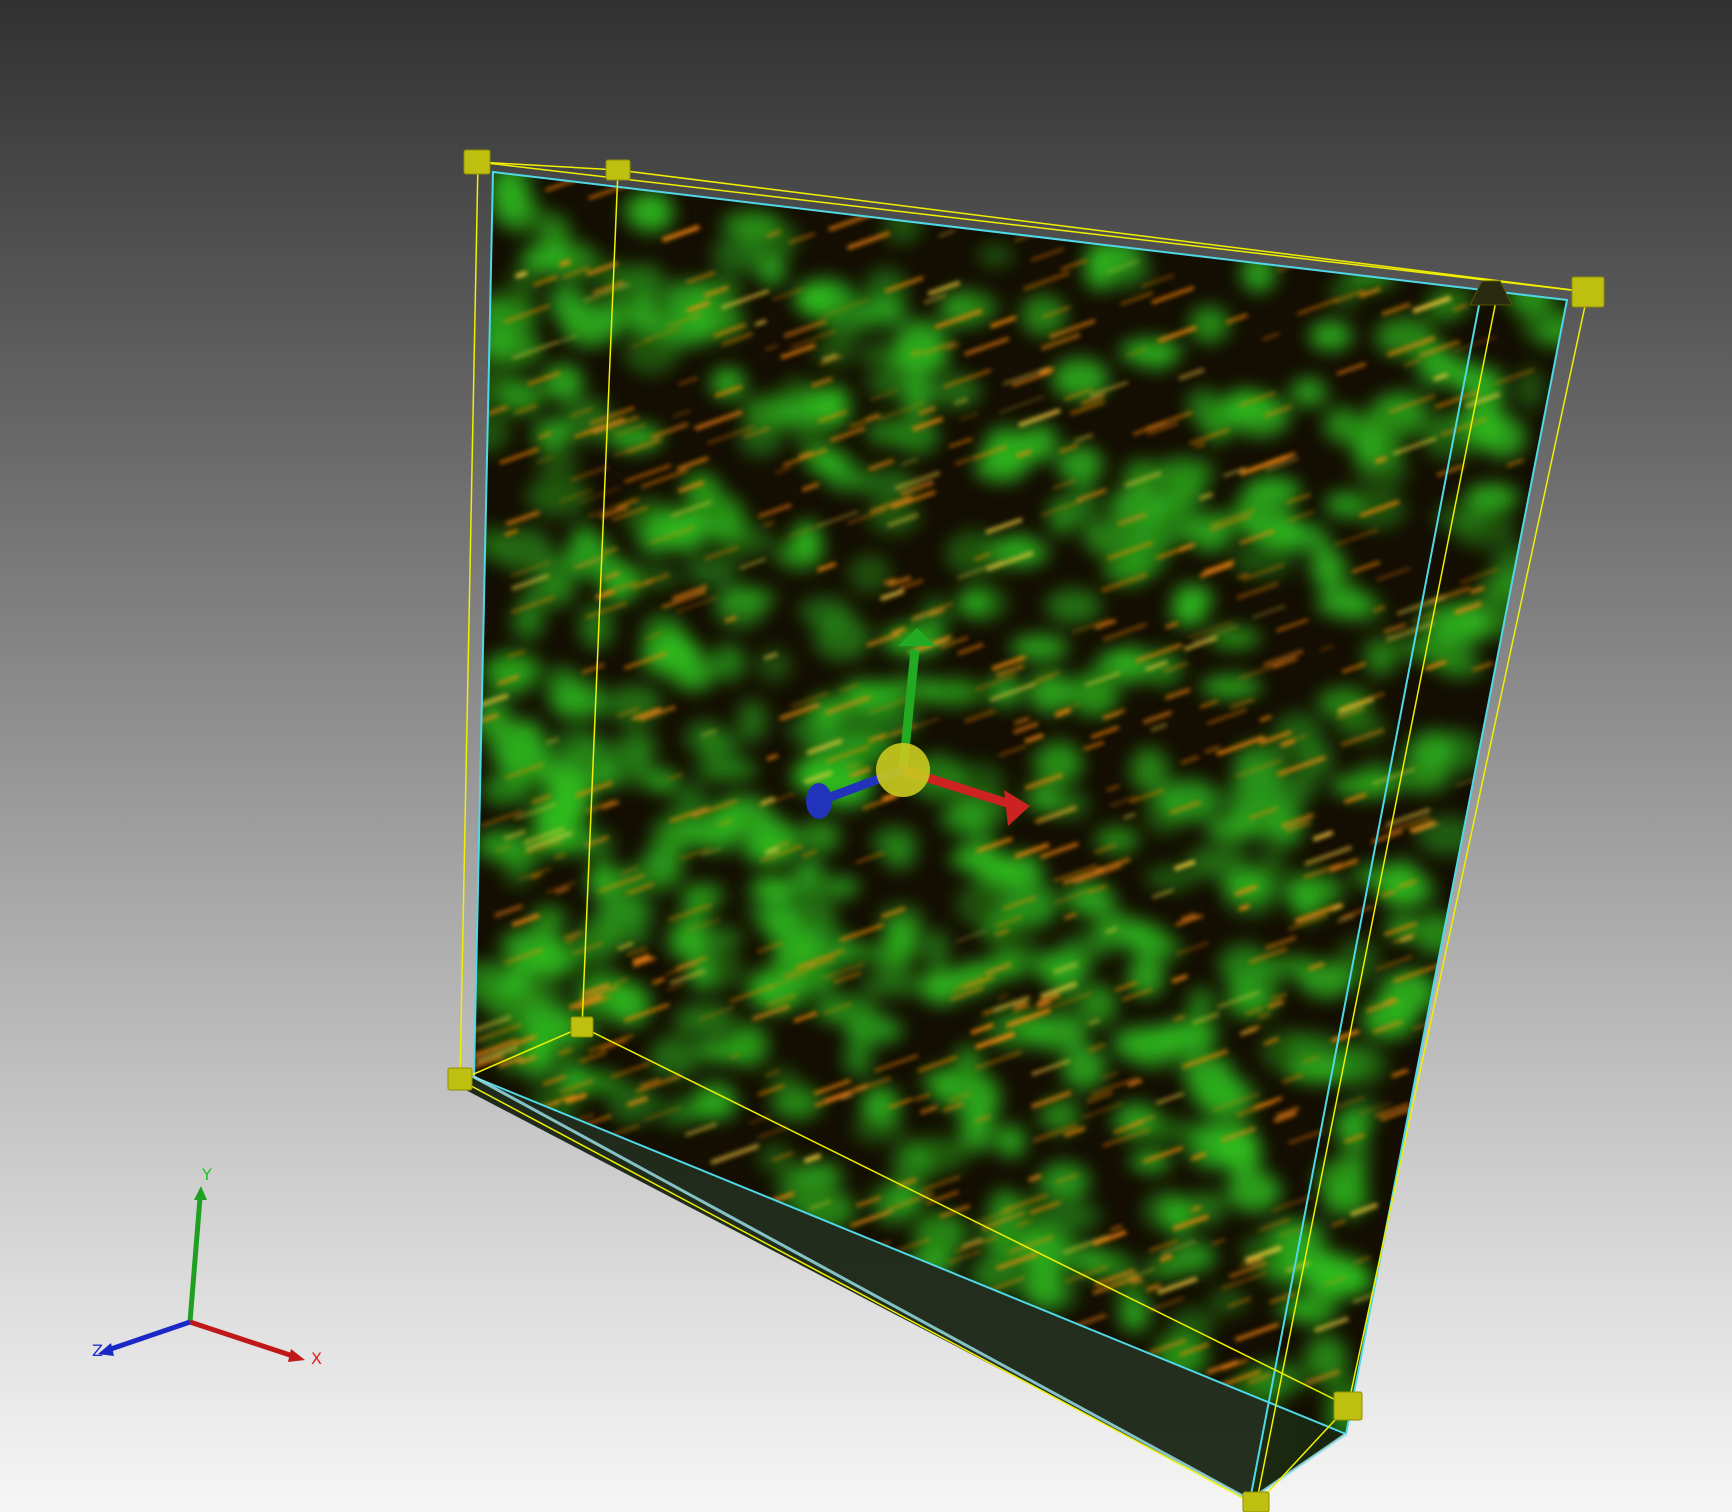 The image size is (1732, 1512). I want to click on gizmo-y-arrowhead, so click(917, 637).